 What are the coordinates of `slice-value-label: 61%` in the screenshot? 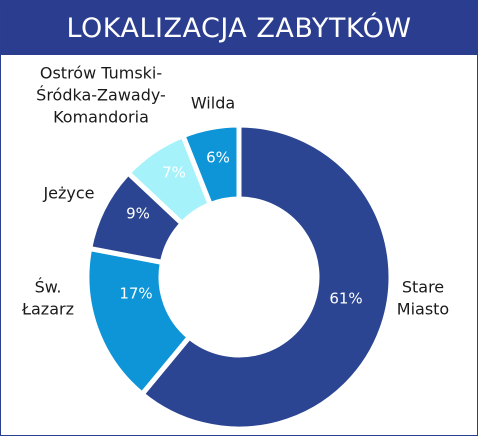 It's located at (345, 299).